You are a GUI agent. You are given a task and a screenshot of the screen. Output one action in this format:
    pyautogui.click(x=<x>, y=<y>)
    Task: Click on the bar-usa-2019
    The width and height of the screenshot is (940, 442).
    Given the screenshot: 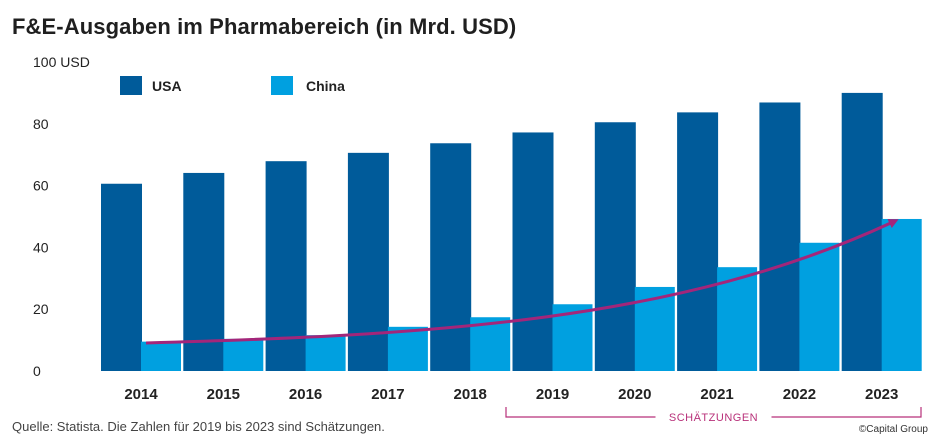 What is the action you would take?
    pyautogui.click(x=533, y=251)
    